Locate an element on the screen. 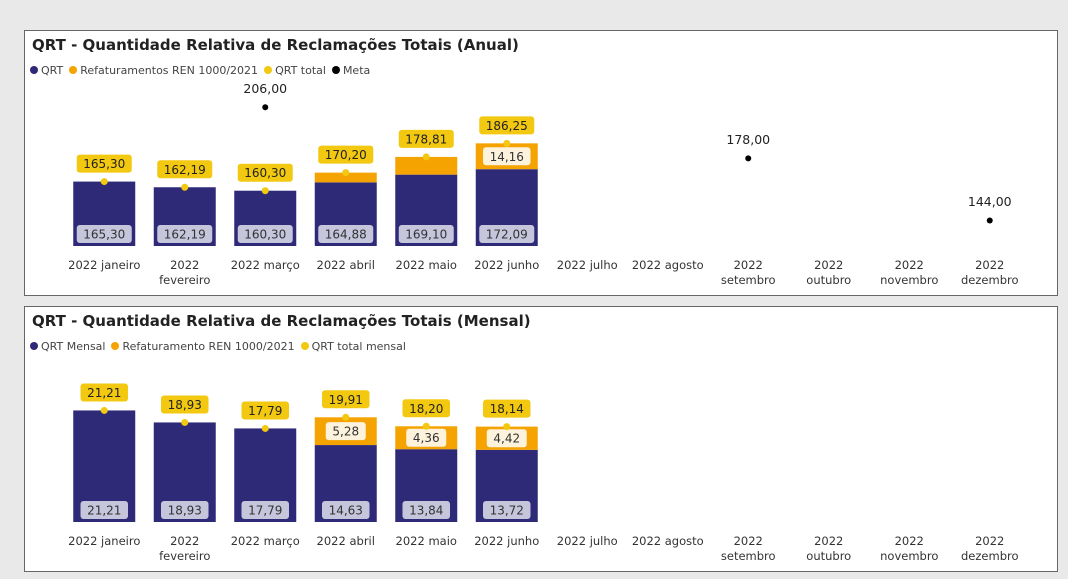  bar-label: 18,93 is located at coordinates (185, 511).